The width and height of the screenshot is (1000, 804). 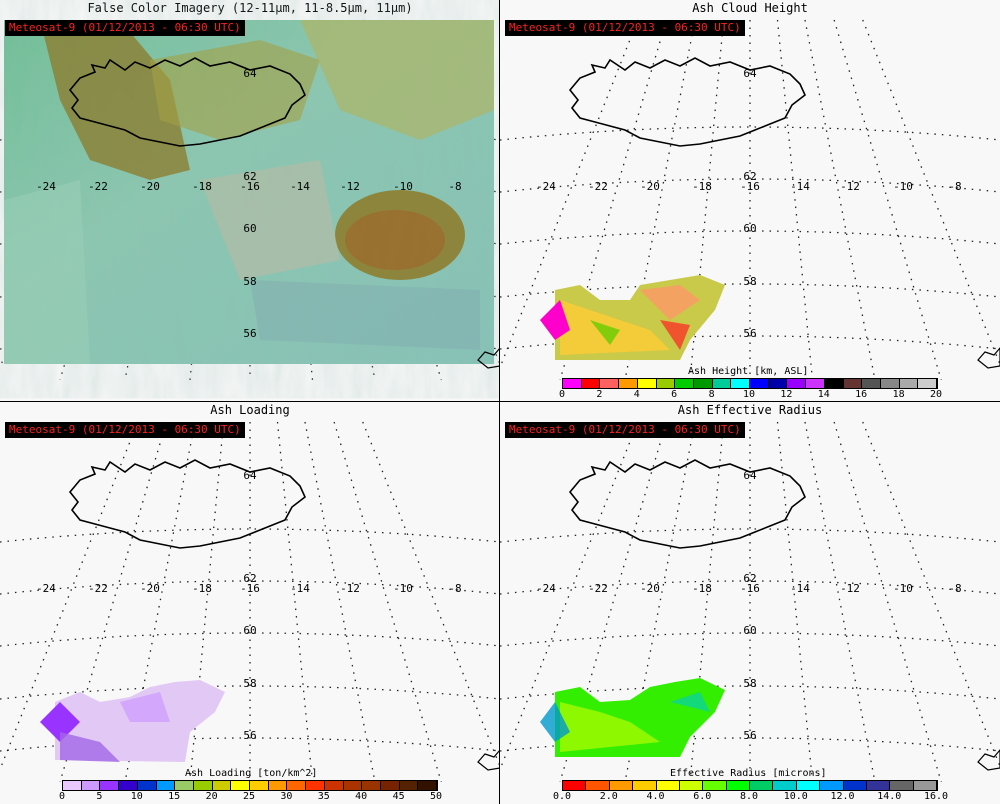 What do you see at coordinates (174, 796) in the screenshot?
I see `colorbar-tick-label: 15` at bounding box center [174, 796].